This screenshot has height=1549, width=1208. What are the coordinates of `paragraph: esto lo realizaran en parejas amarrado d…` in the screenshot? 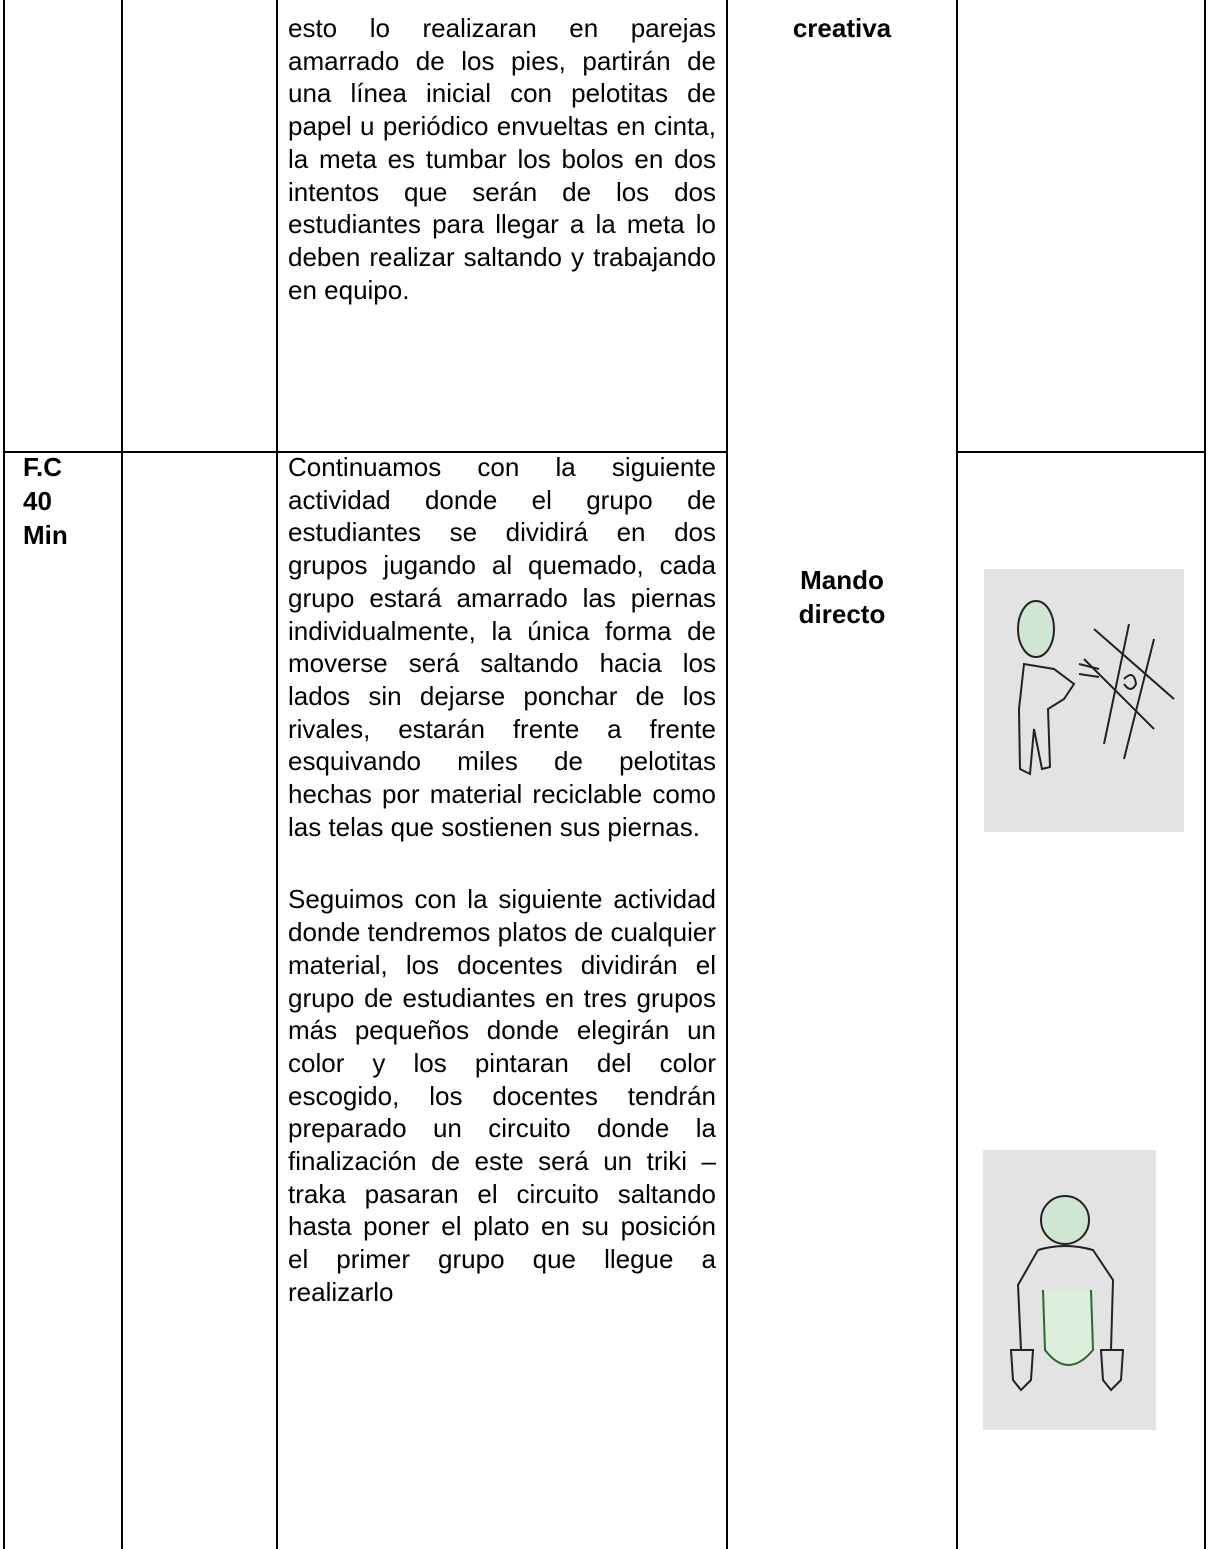 It's located at (502, 159).